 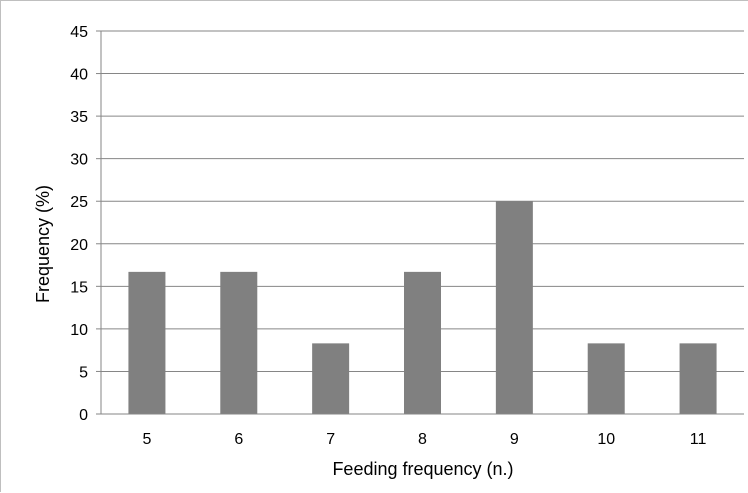 I want to click on y-tick-label-20: 20, so click(x=79, y=245).